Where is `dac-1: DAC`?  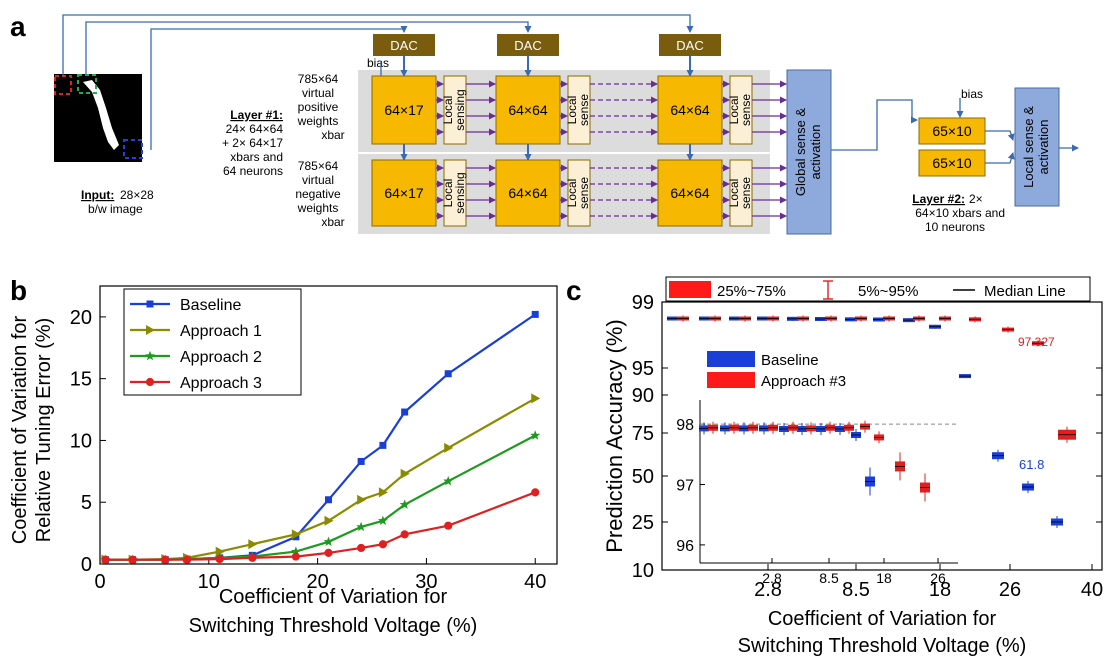 dac-1: DAC is located at coordinates (404, 45).